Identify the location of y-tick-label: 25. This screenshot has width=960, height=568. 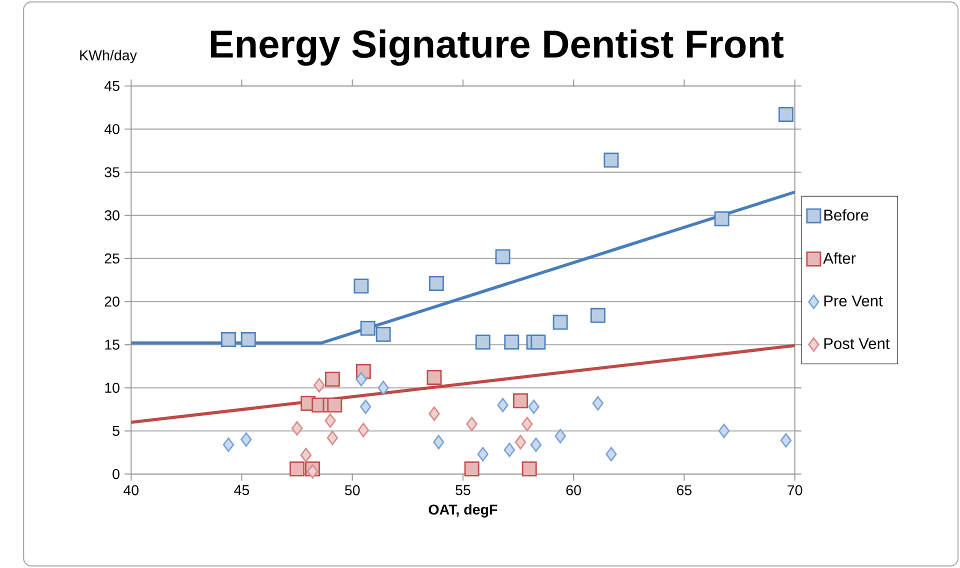
(112, 258).